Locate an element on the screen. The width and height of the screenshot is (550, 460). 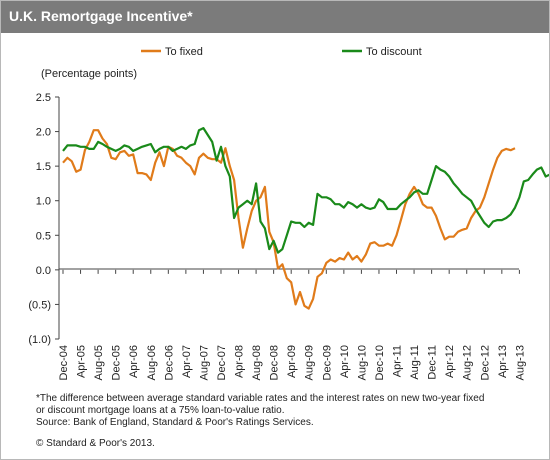
x-tick-label: Aug-10 is located at coordinates (362, 362).